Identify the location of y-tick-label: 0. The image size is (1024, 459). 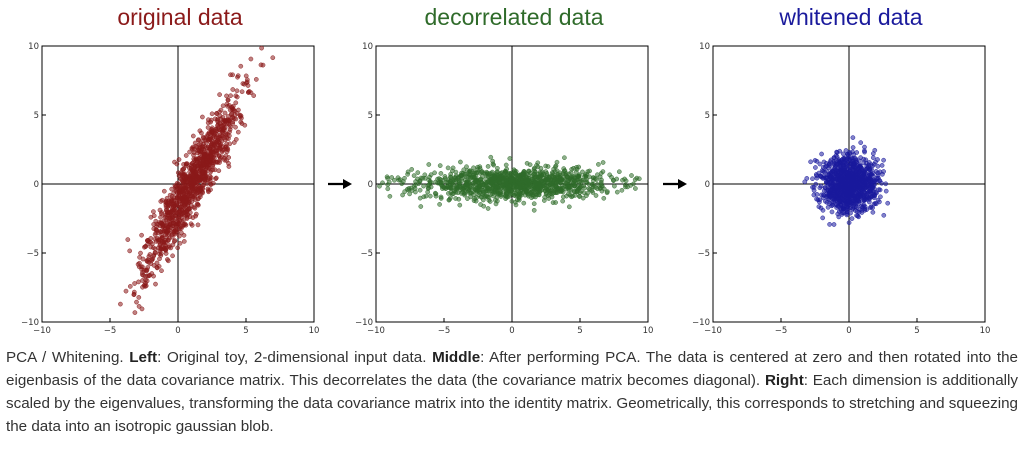
(36, 185).